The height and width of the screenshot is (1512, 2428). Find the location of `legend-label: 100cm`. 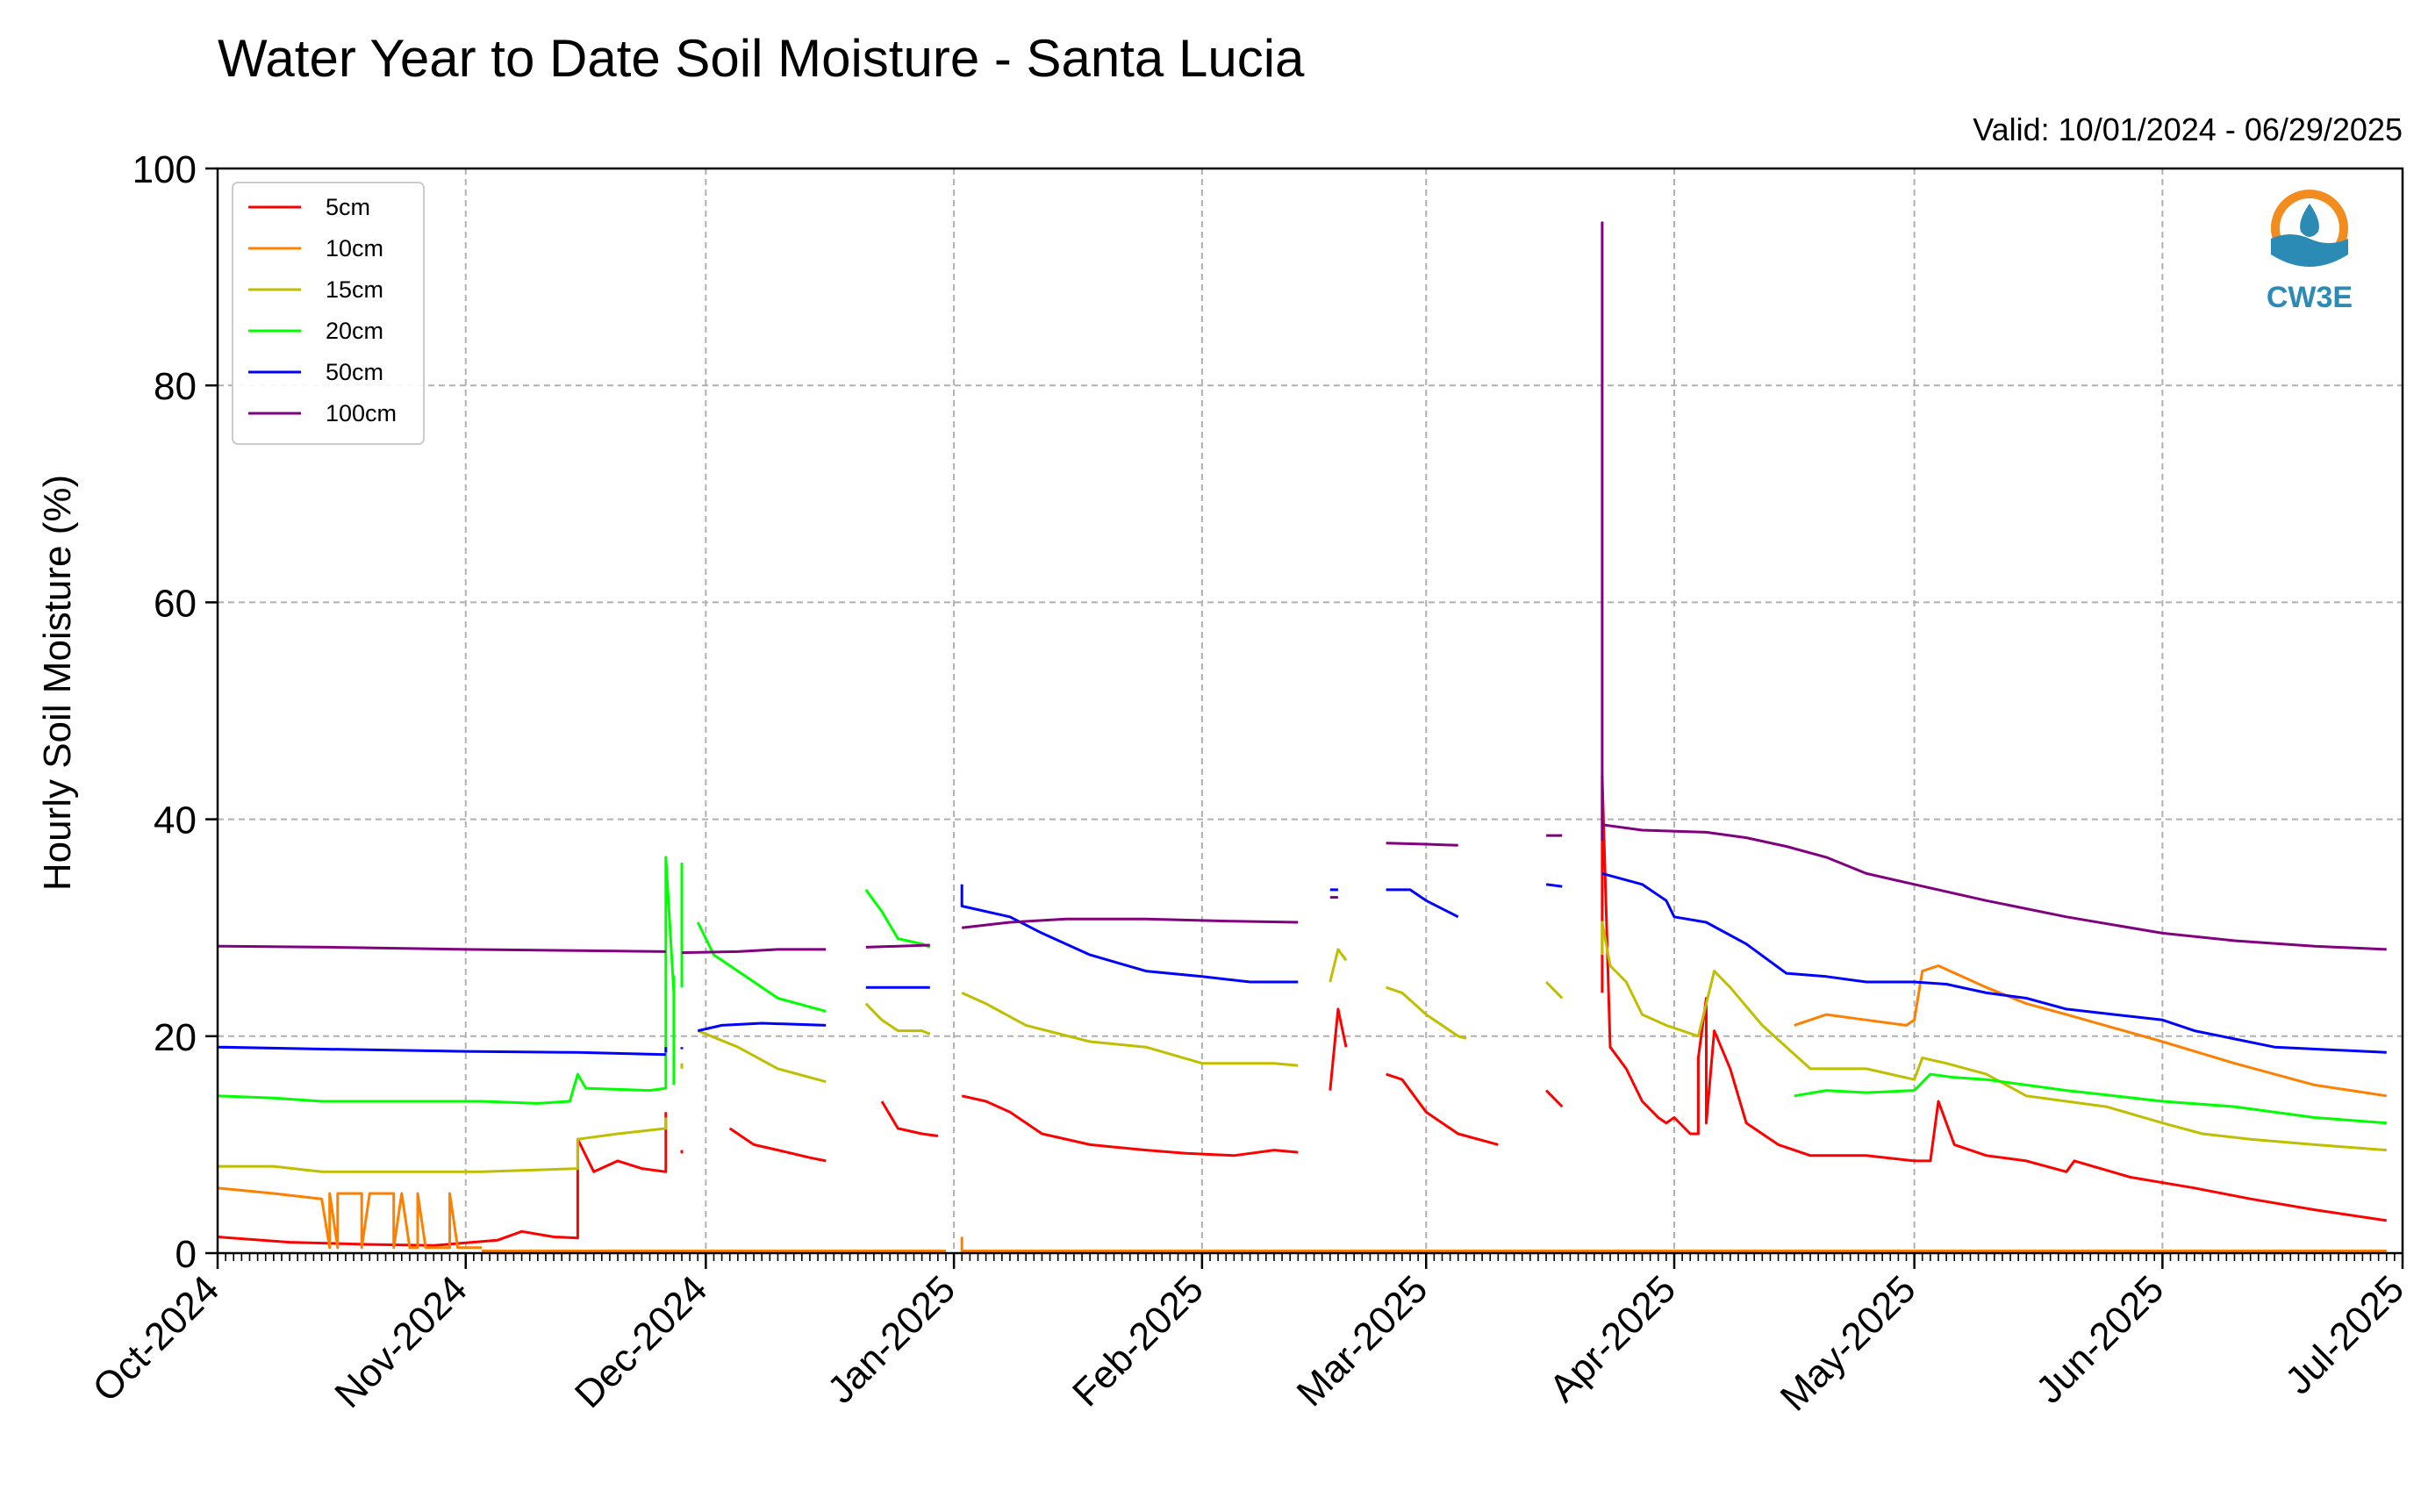

legend-label: 100cm is located at coordinates (362, 413).